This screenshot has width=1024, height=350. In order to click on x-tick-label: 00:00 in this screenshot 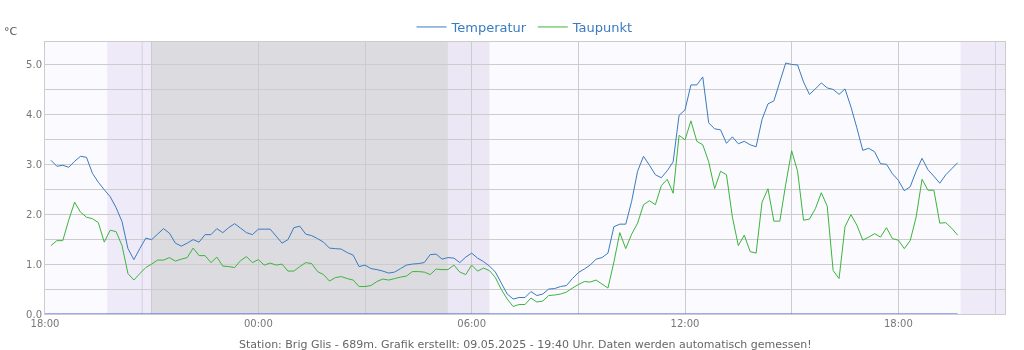, I will do `click(258, 323)`.